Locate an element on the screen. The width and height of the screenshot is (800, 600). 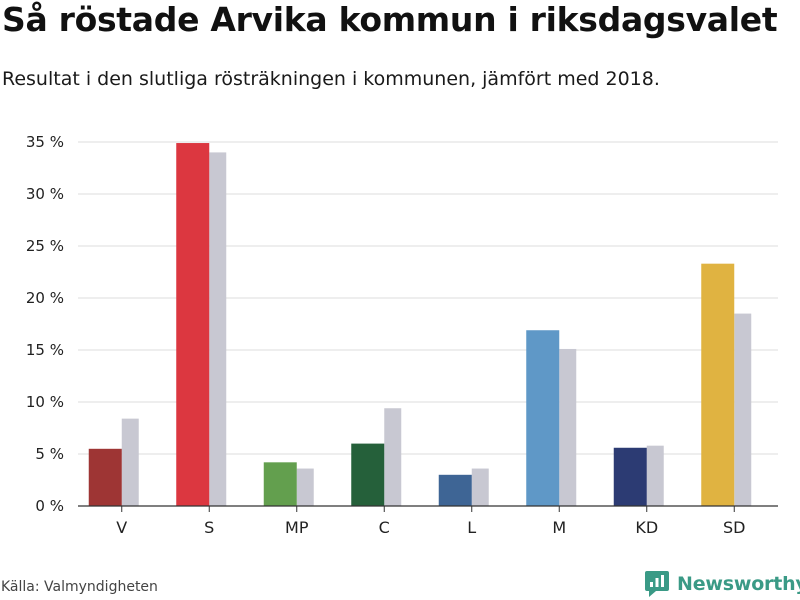
y-tick-label: 15 % is located at coordinates (45, 350).